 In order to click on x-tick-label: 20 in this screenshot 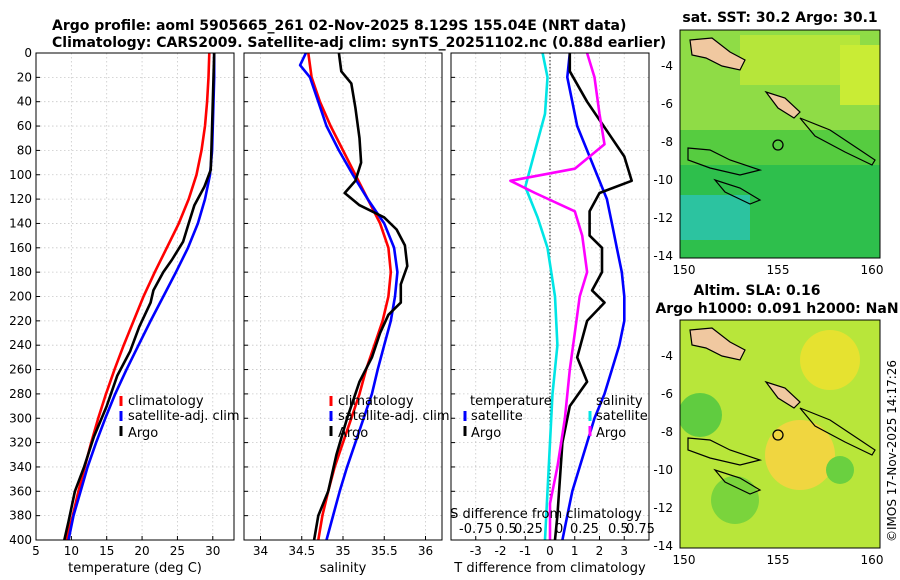, I will do `click(141, 551)`.